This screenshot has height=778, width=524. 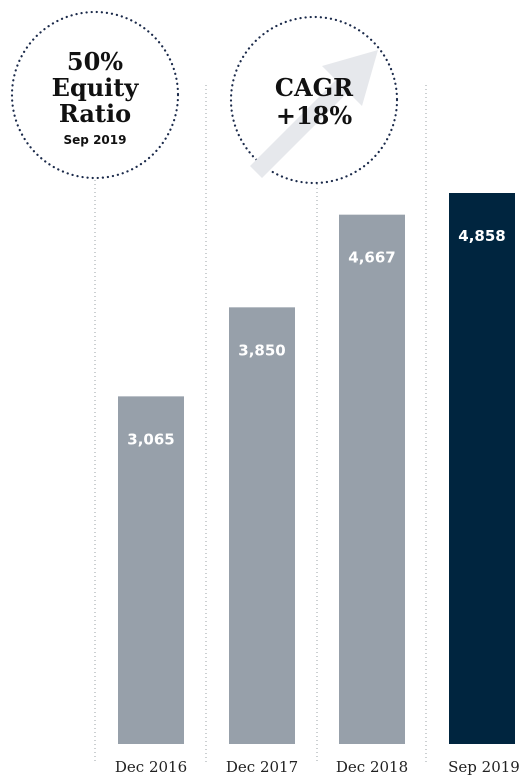 I want to click on category-label: Dec 2016, so click(x=151, y=767).